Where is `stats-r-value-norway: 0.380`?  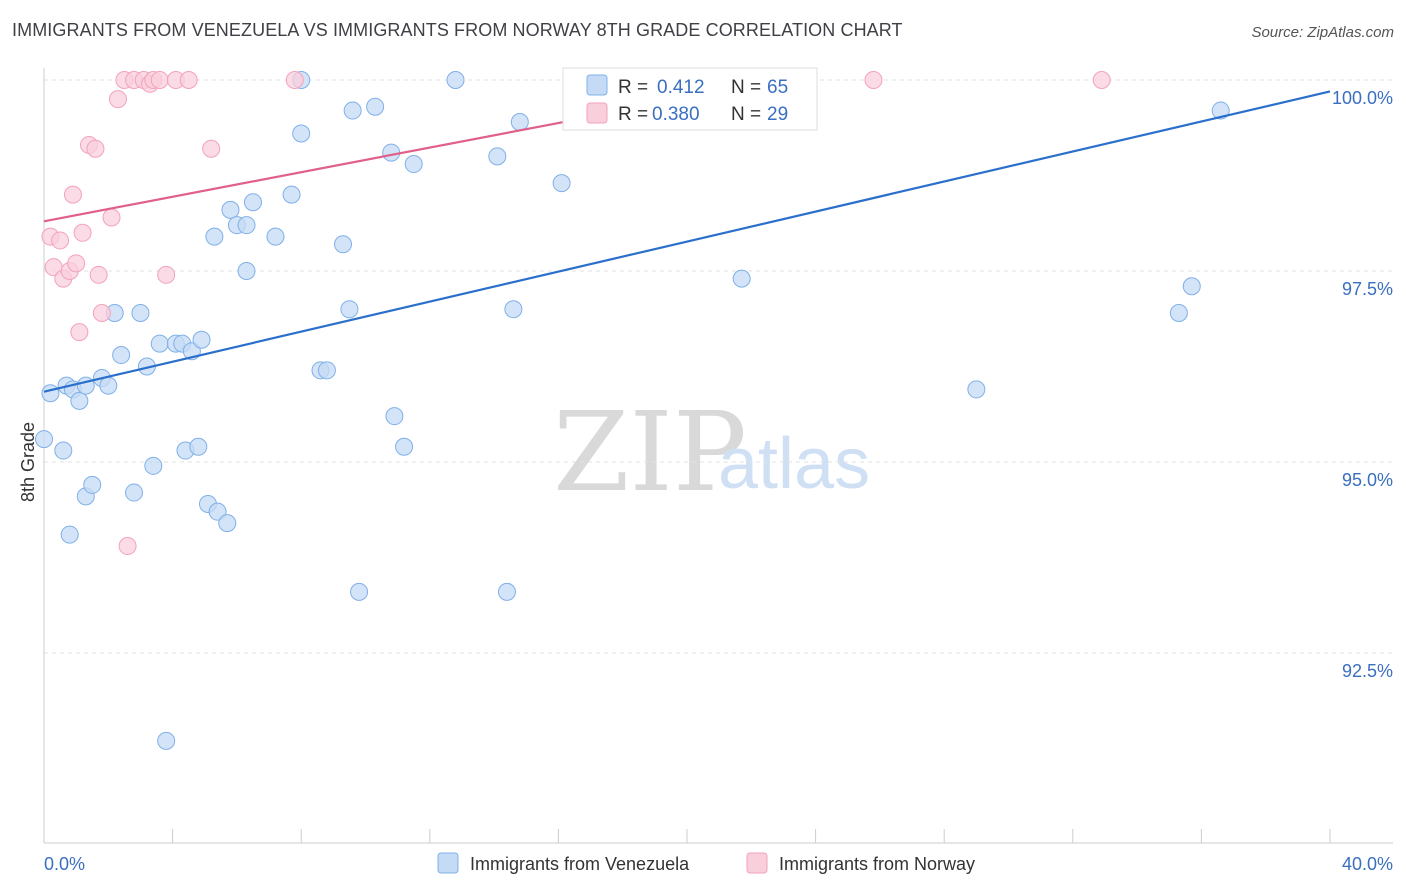 stats-r-value-norway: 0.380 is located at coordinates (676, 114).